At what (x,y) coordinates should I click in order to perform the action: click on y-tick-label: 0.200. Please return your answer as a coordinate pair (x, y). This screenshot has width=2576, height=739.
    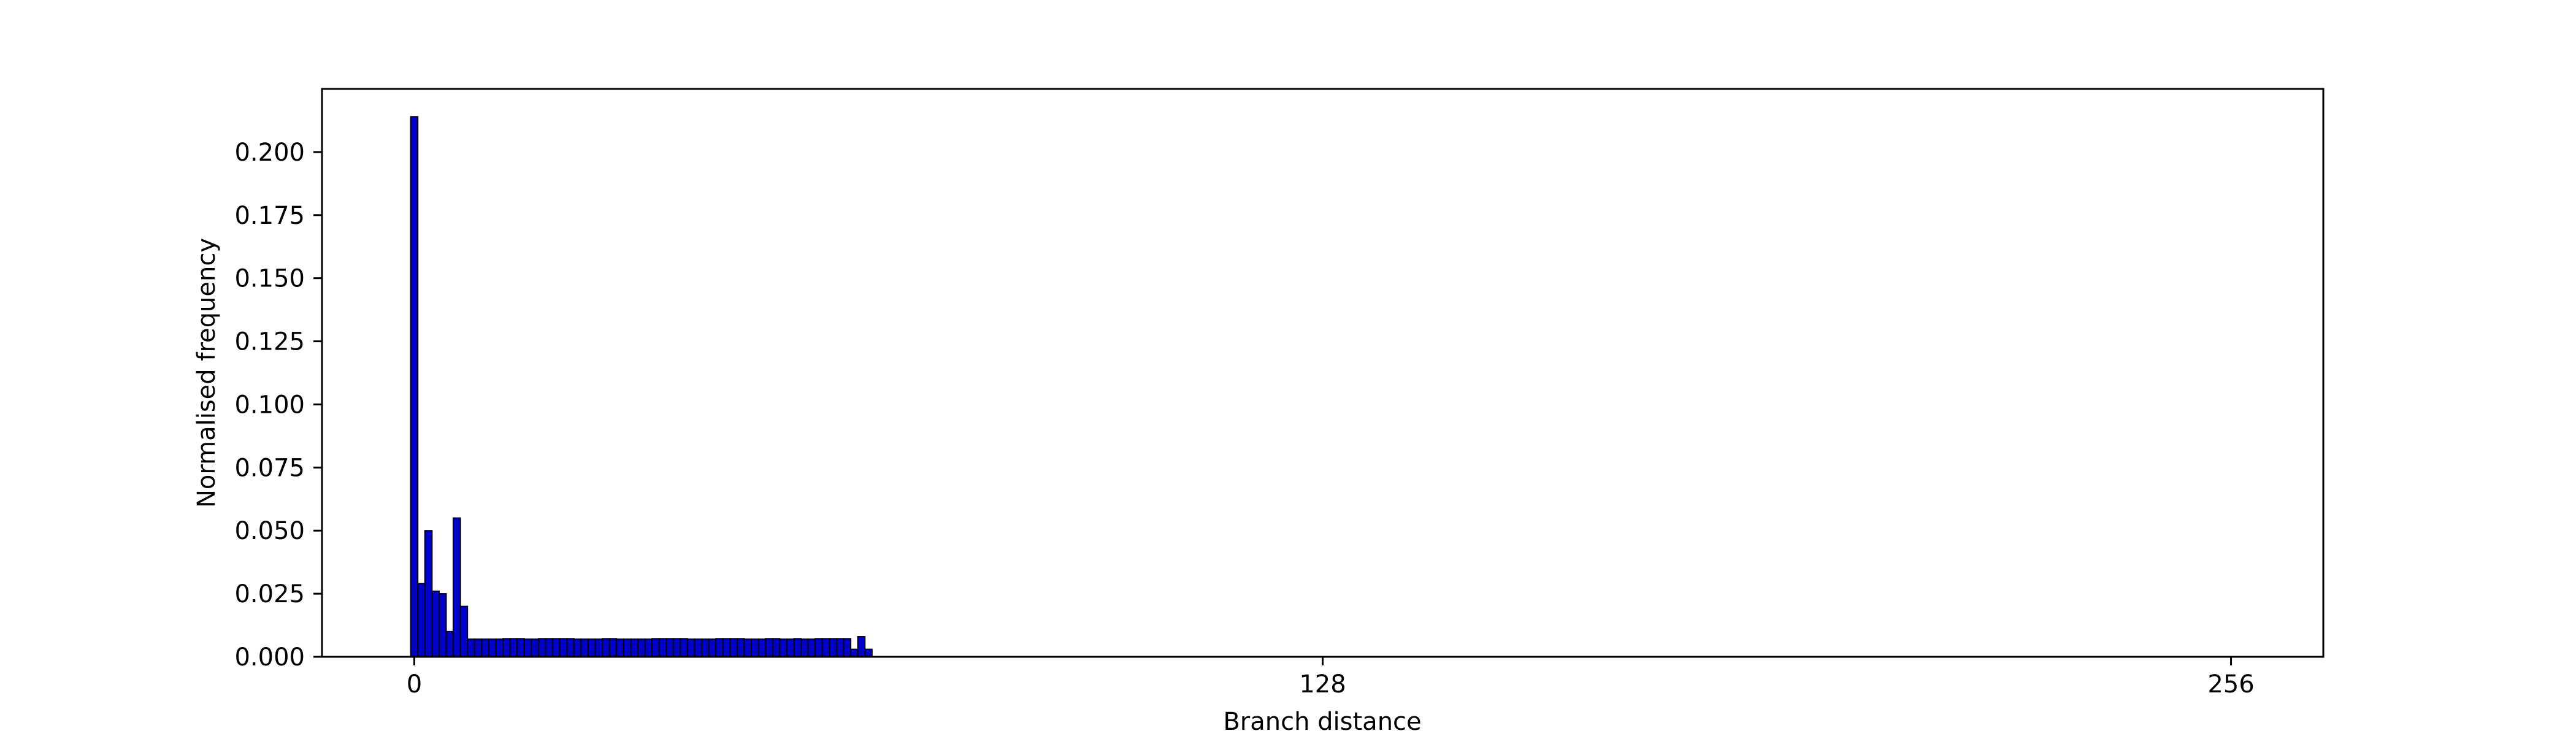
    Looking at the image, I should click on (269, 153).